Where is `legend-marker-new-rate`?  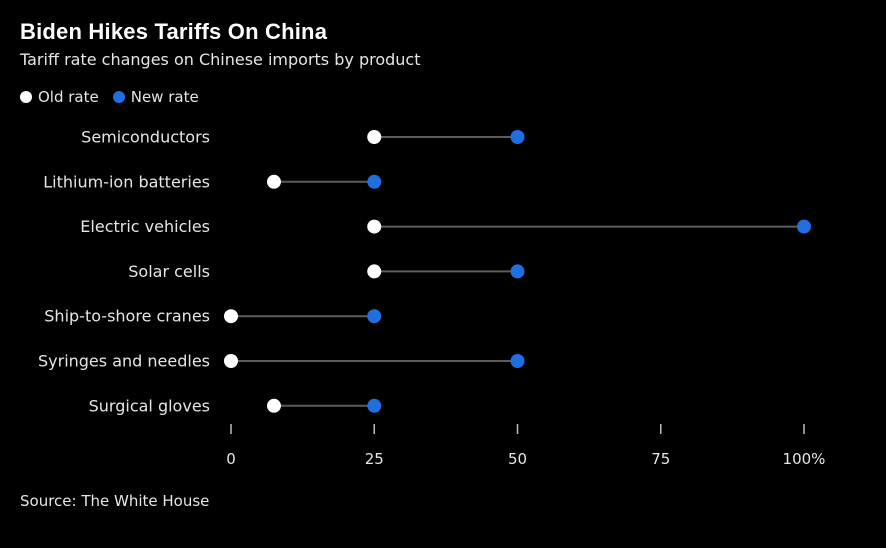
legend-marker-new-rate is located at coordinates (118, 97).